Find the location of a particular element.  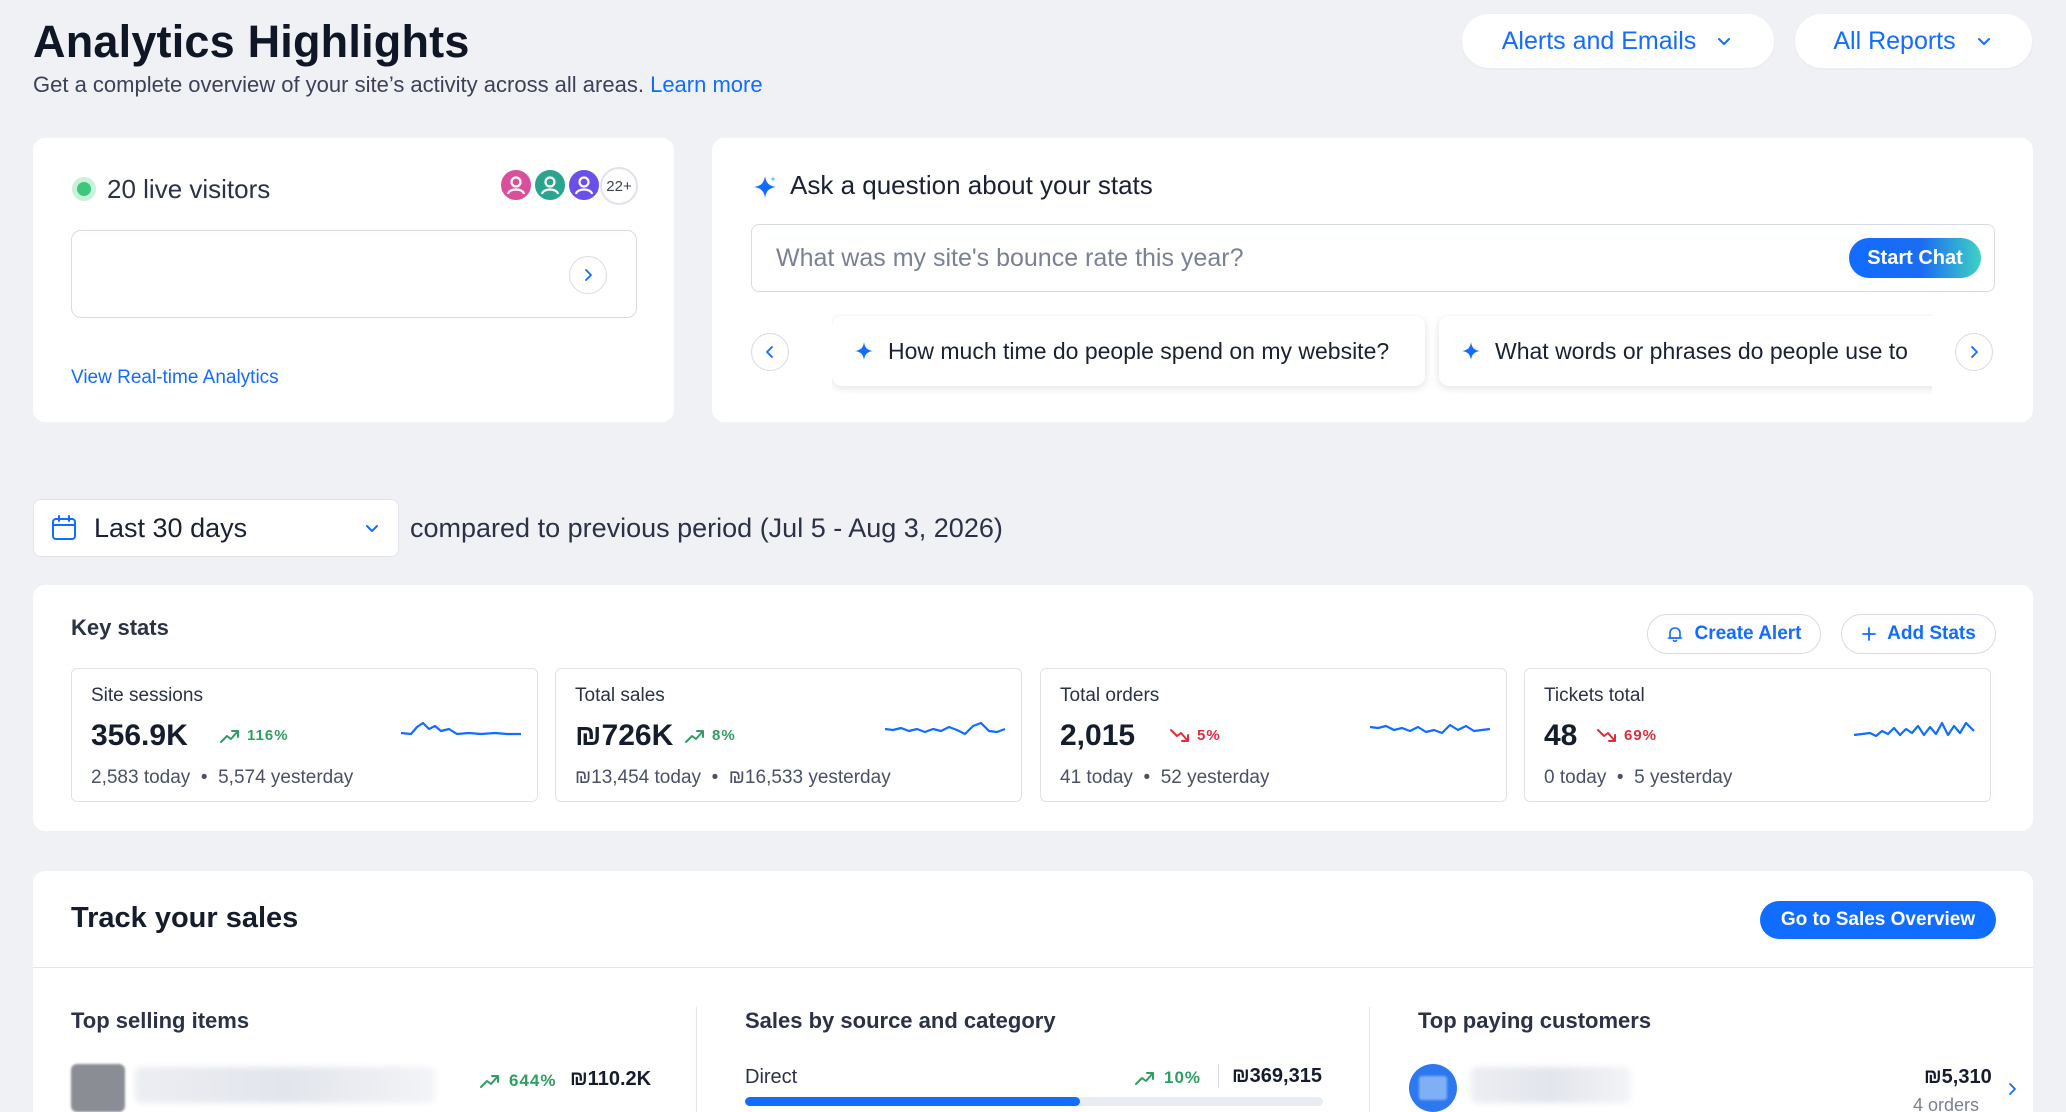

create-alert-button: Create Alert is located at coordinates (1734, 634).